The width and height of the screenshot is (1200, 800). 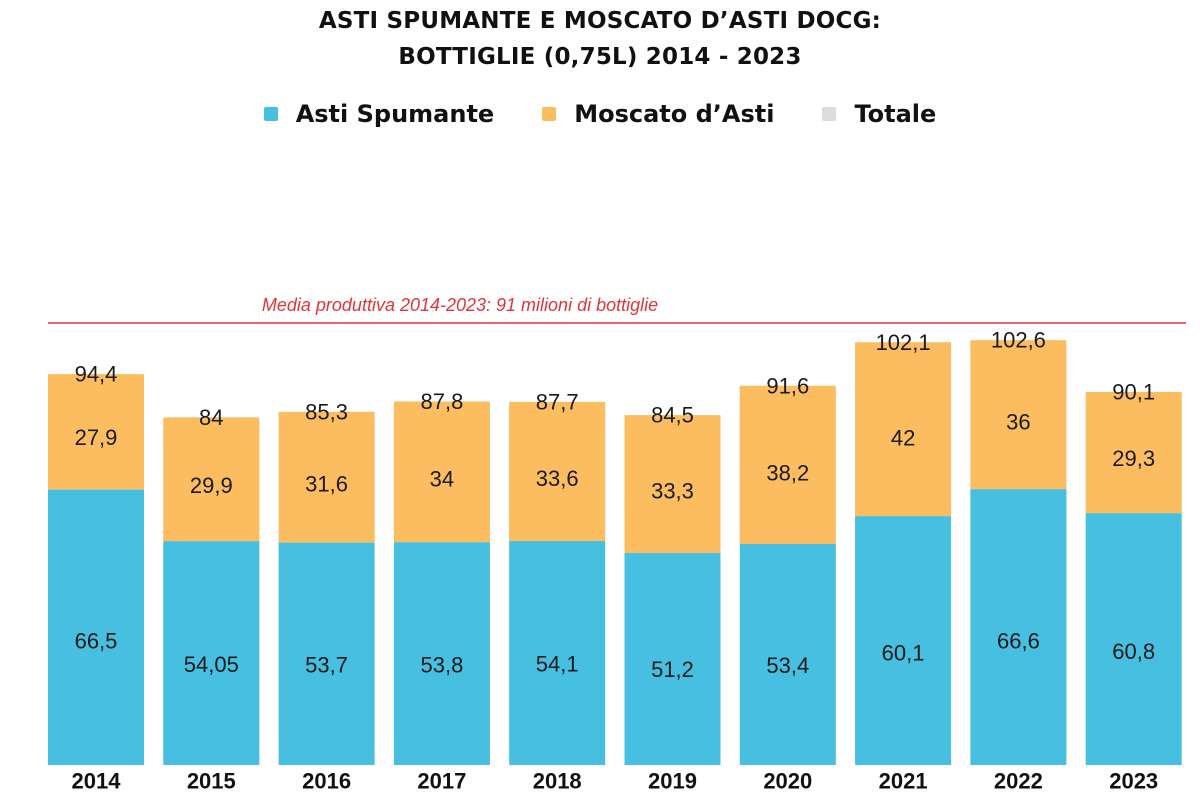 I want to click on data-label-totale-2020: 91,6, so click(x=787, y=385).